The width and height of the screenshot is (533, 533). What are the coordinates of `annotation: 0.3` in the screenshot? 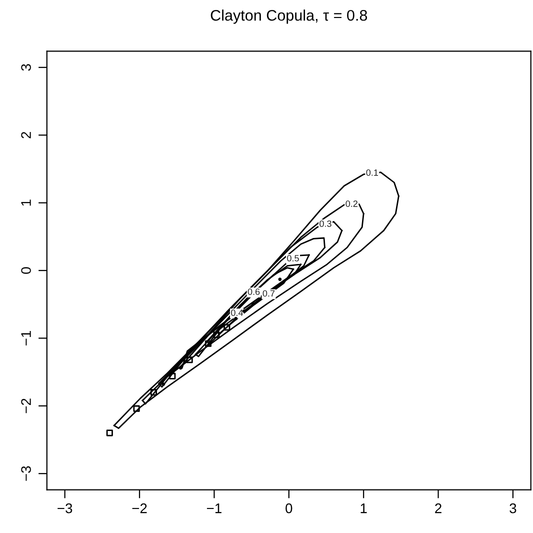 It's located at (326, 223).